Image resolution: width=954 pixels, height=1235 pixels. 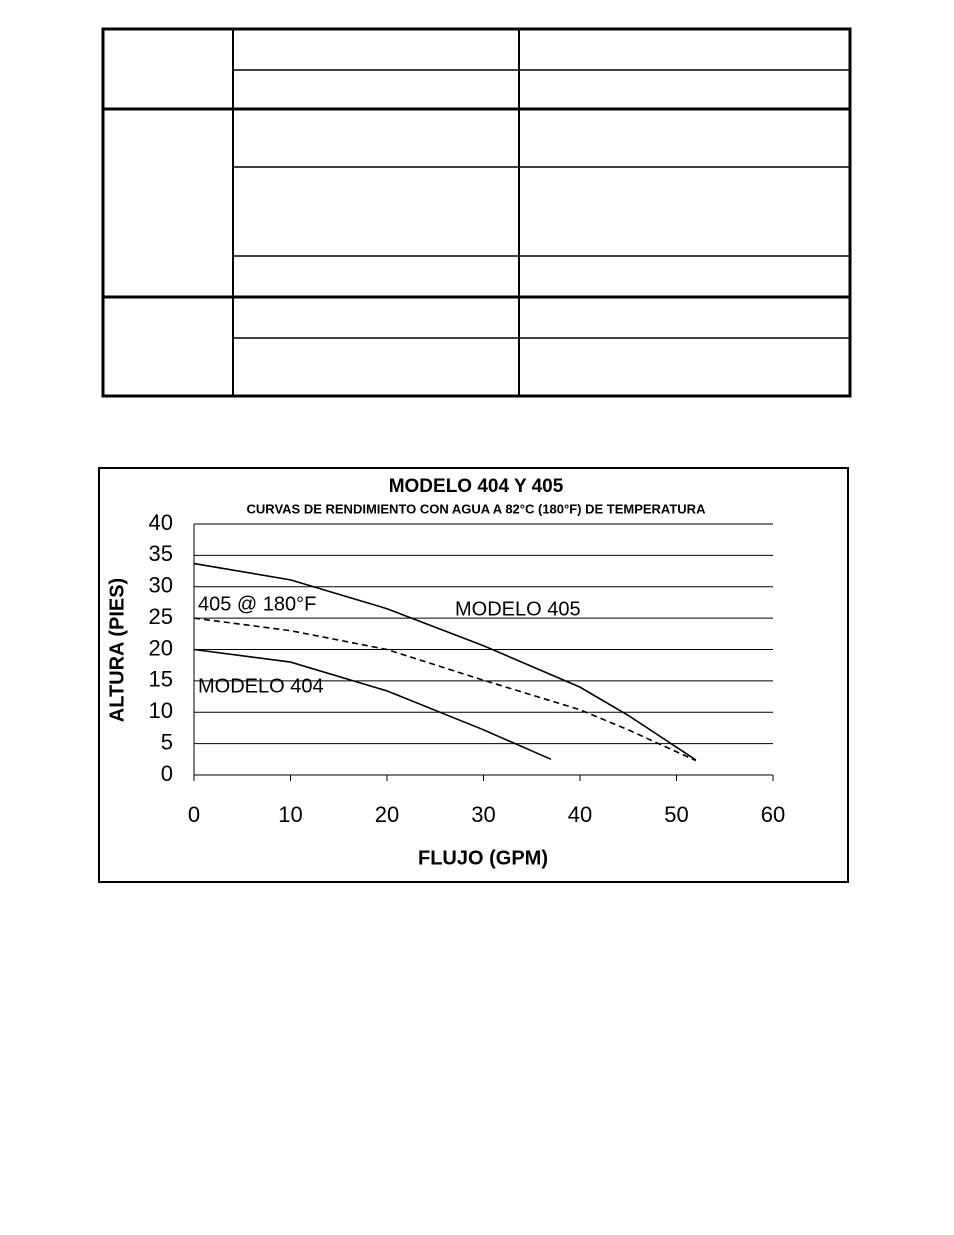 I want to click on chart-title: MODELO 404 Y 405, so click(x=476, y=486).